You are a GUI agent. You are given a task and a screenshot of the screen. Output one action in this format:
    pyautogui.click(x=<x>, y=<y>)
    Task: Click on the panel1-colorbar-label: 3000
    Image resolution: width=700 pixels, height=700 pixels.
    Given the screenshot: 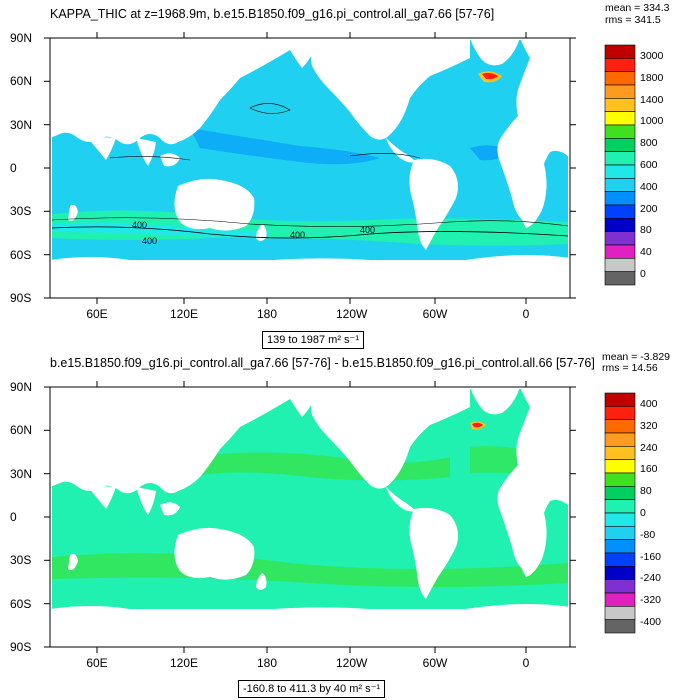 What is the action you would take?
    pyautogui.click(x=652, y=55)
    